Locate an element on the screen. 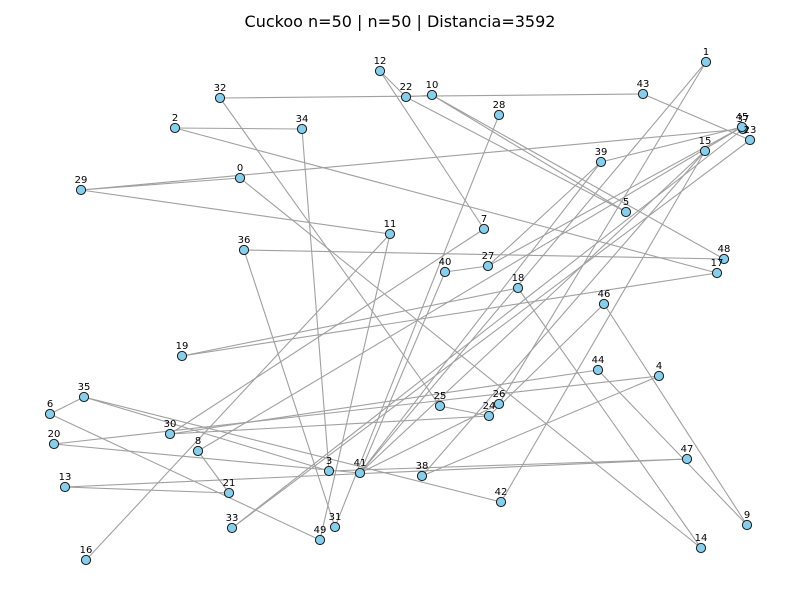 The height and width of the screenshot is (600, 800). node-label-15: 15 is located at coordinates (705, 141).